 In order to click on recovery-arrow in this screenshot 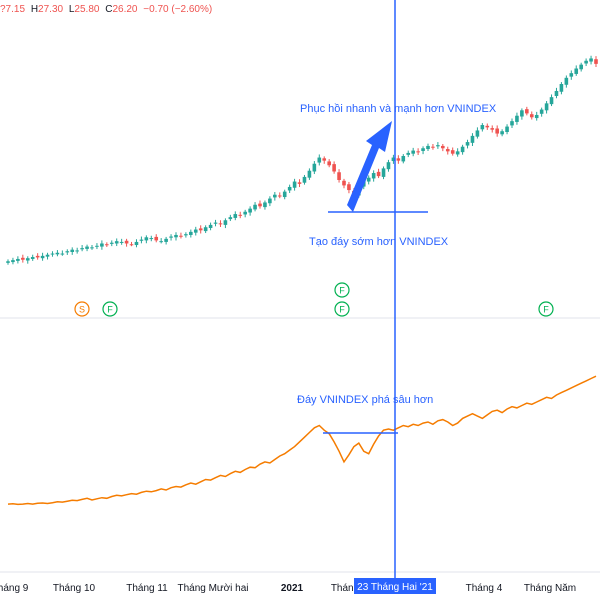, I will do `click(369, 166)`.